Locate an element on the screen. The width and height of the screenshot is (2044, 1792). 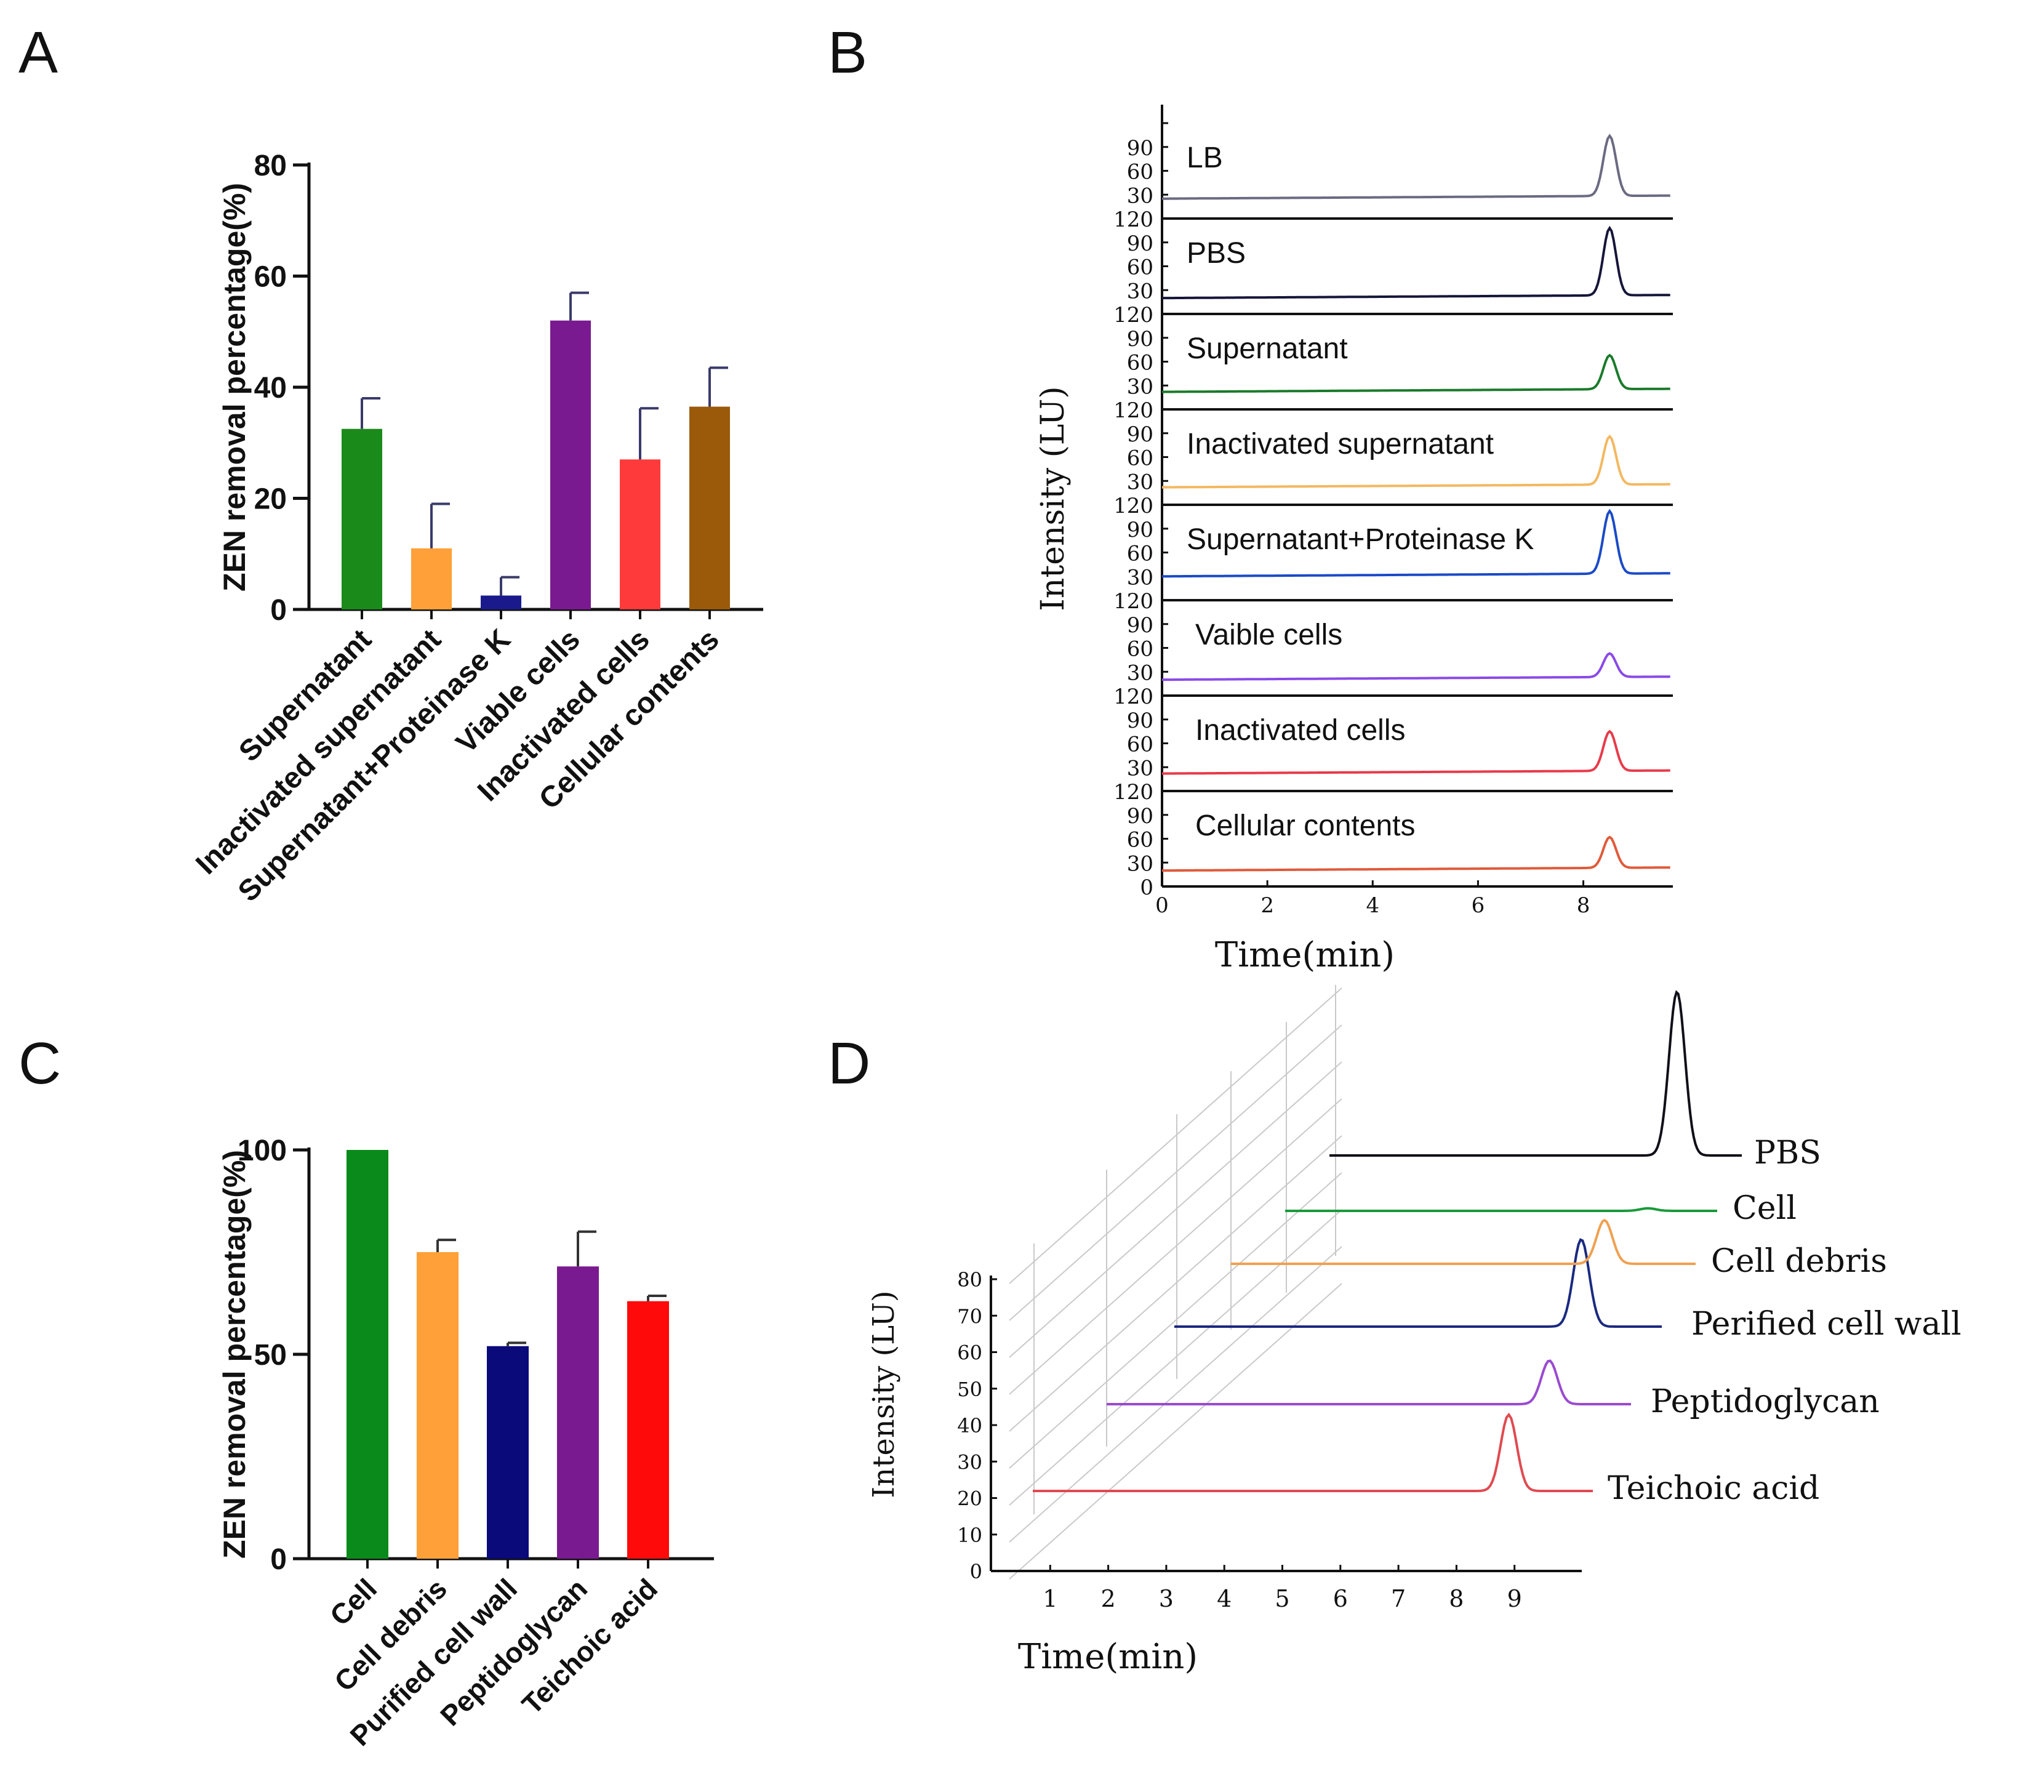
trace-cellular-contents is located at coordinates (1415, 853).